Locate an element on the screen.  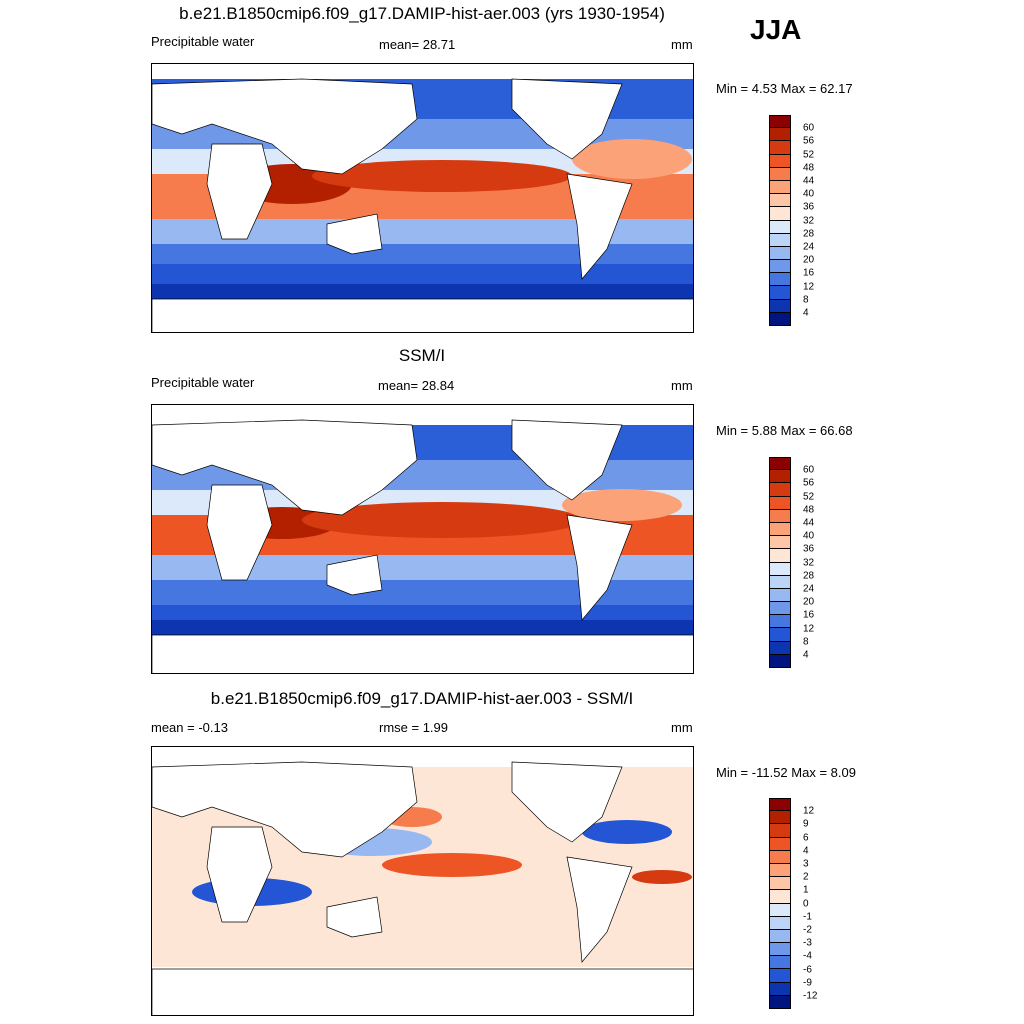
colorbar-tick-label: 1 is located at coordinates (806, 890).